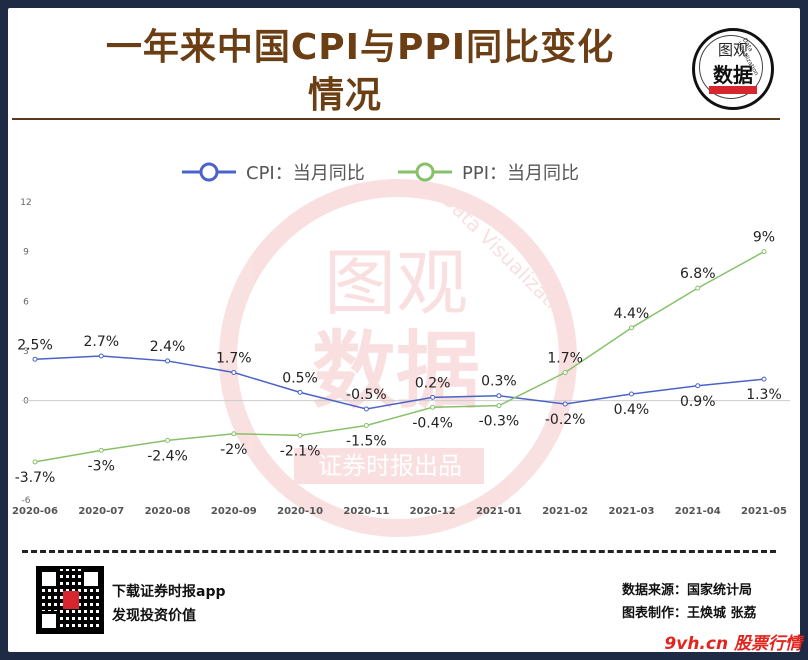 The image size is (808, 660). I want to click on logo-top-text: 图观, so click(732, 50).